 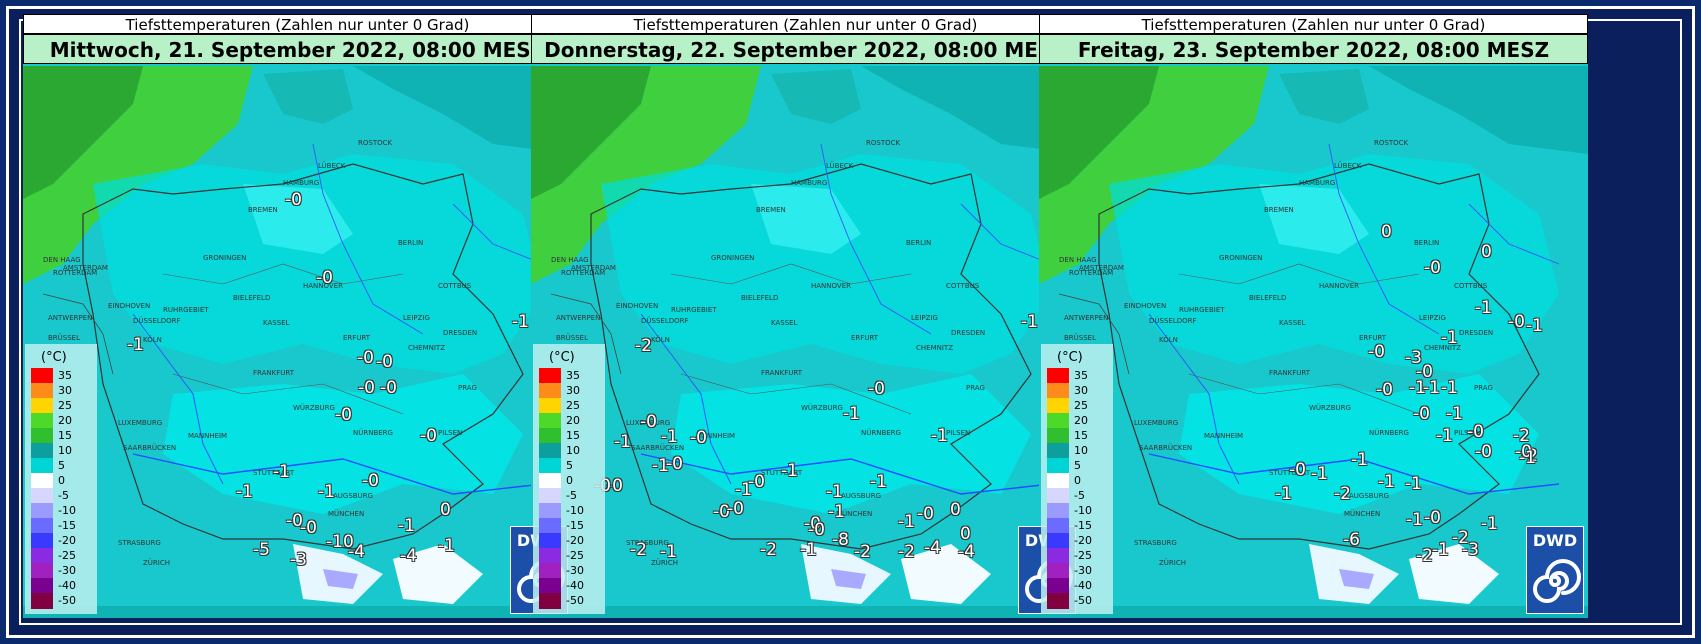 What do you see at coordinates (1224, 436) in the screenshot?
I see `city-label: MANNHEIM` at bounding box center [1224, 436].